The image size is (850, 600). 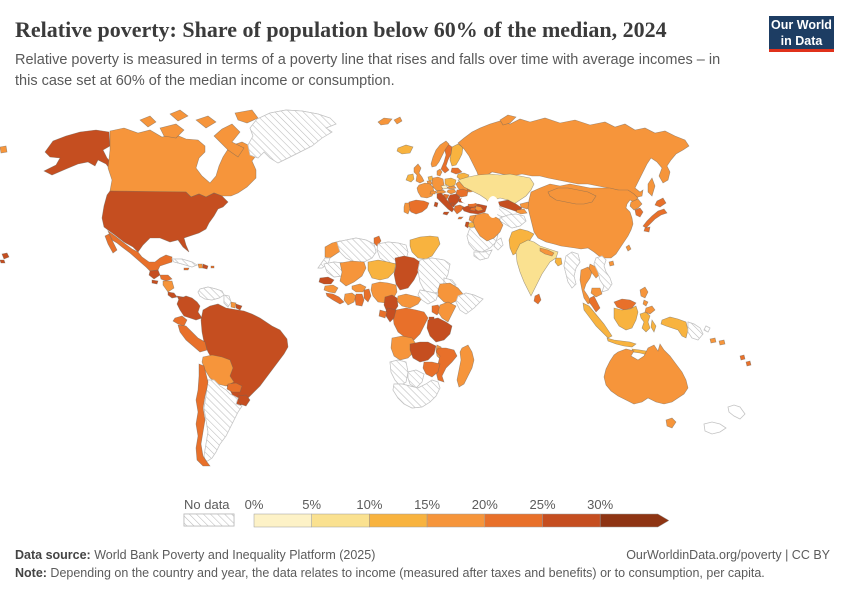 I want to click on svg-text: 25%, so click(x=542, y=504).